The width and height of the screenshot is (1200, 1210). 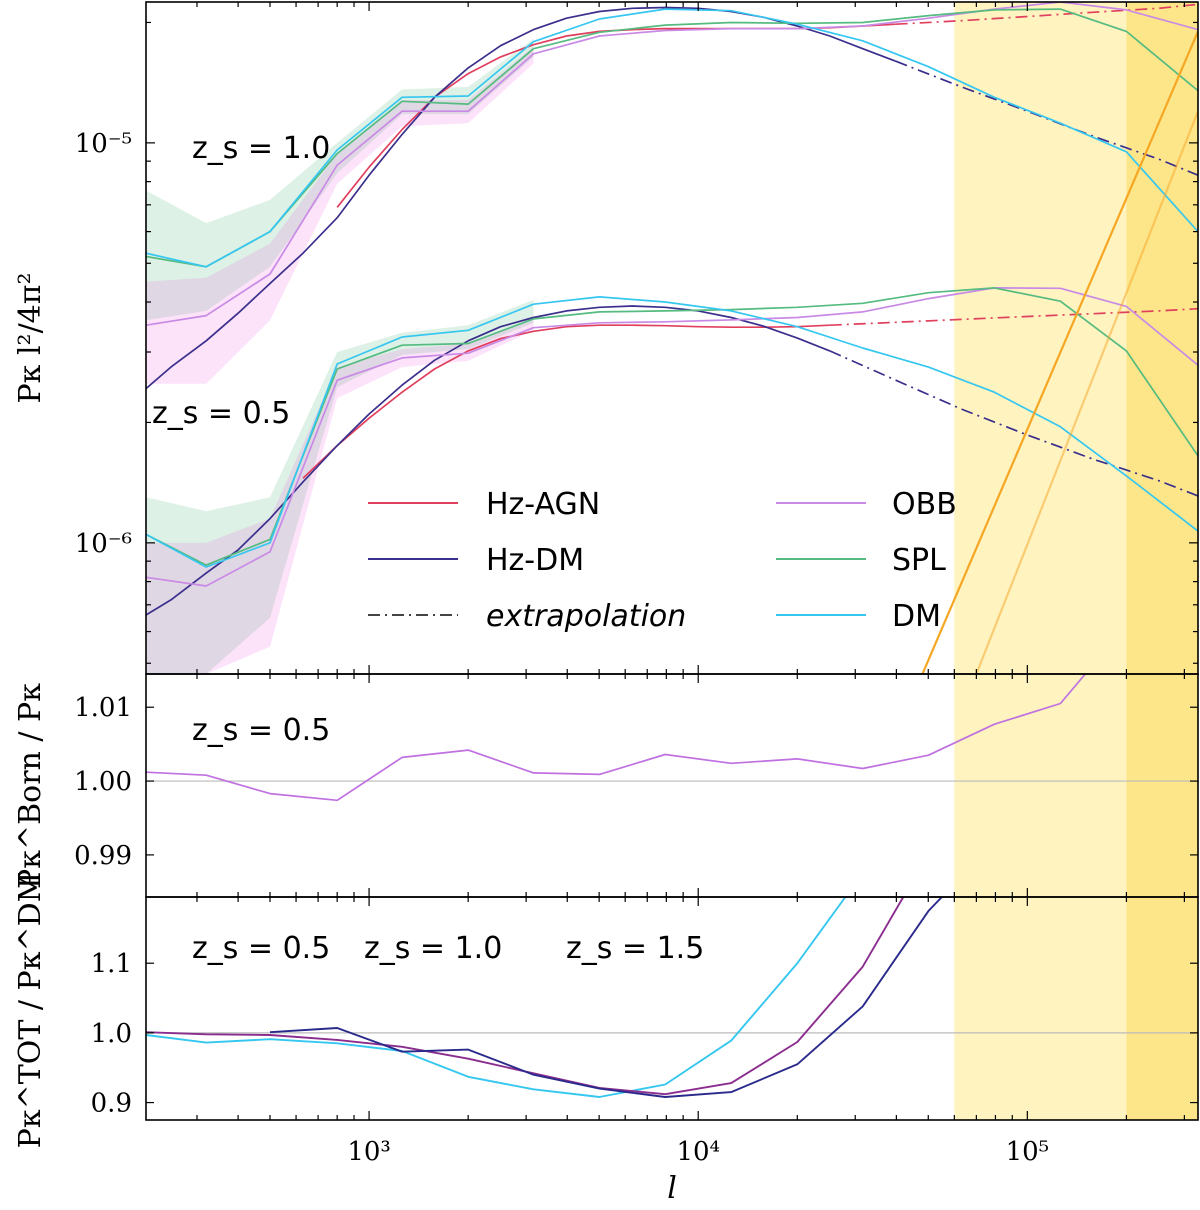 I want to click on bottom-annotation-zs-1-0: z_s = 1.0, so click(x=433, y=948).